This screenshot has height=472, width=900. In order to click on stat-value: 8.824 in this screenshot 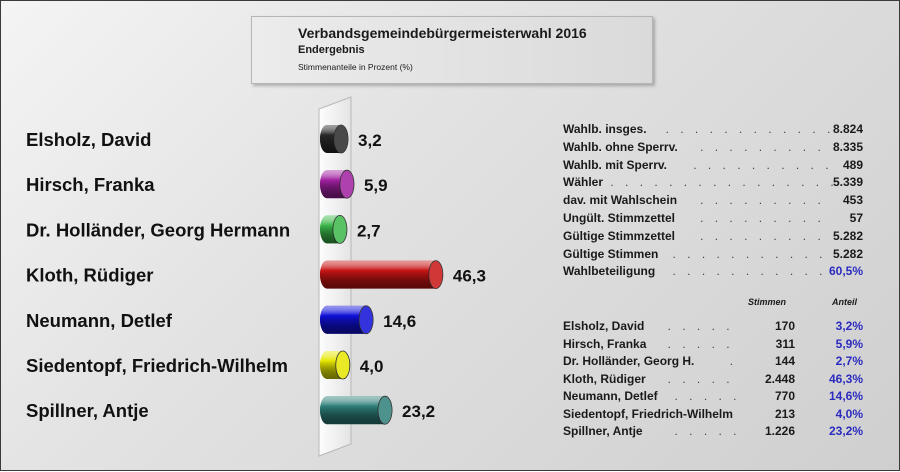, I will do `click(847, 129)`.